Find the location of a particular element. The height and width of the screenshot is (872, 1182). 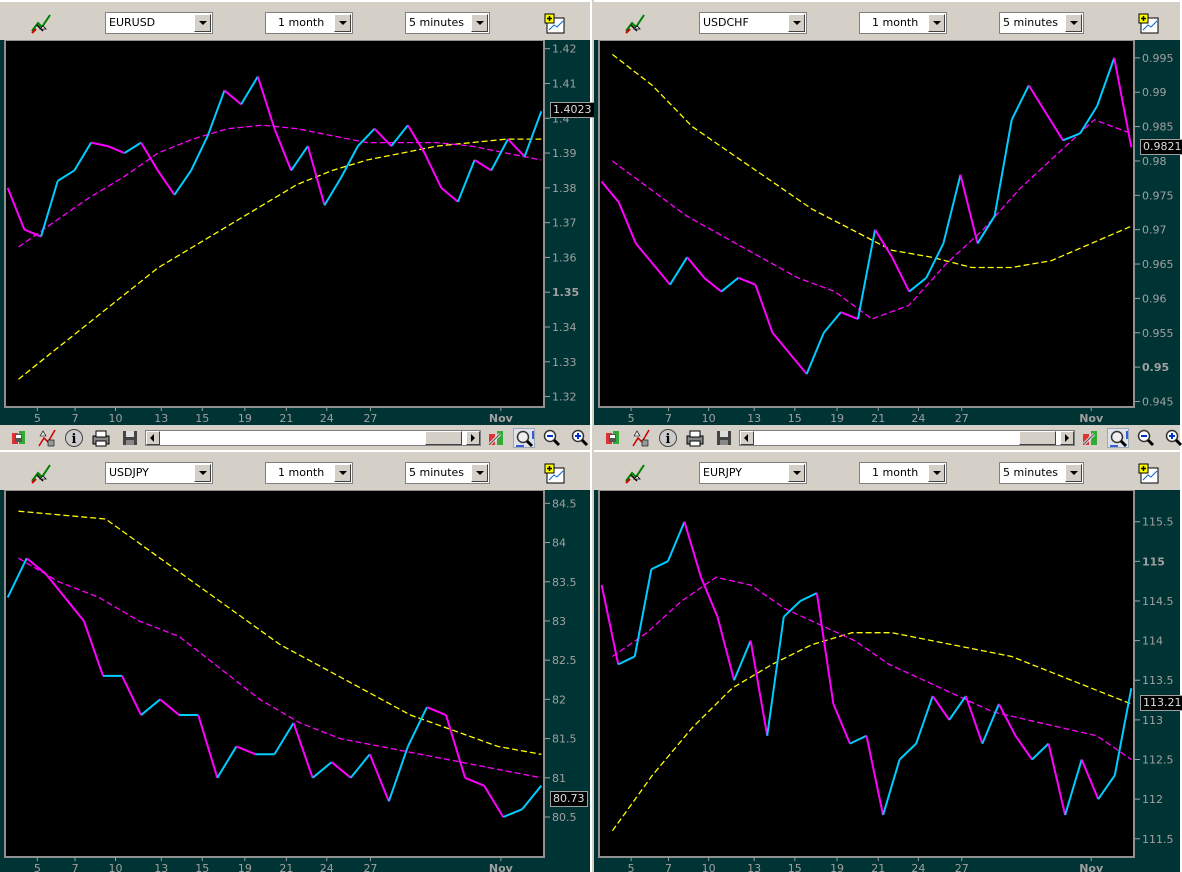

slow-moving-average-line is located at coordinates (280, 259).